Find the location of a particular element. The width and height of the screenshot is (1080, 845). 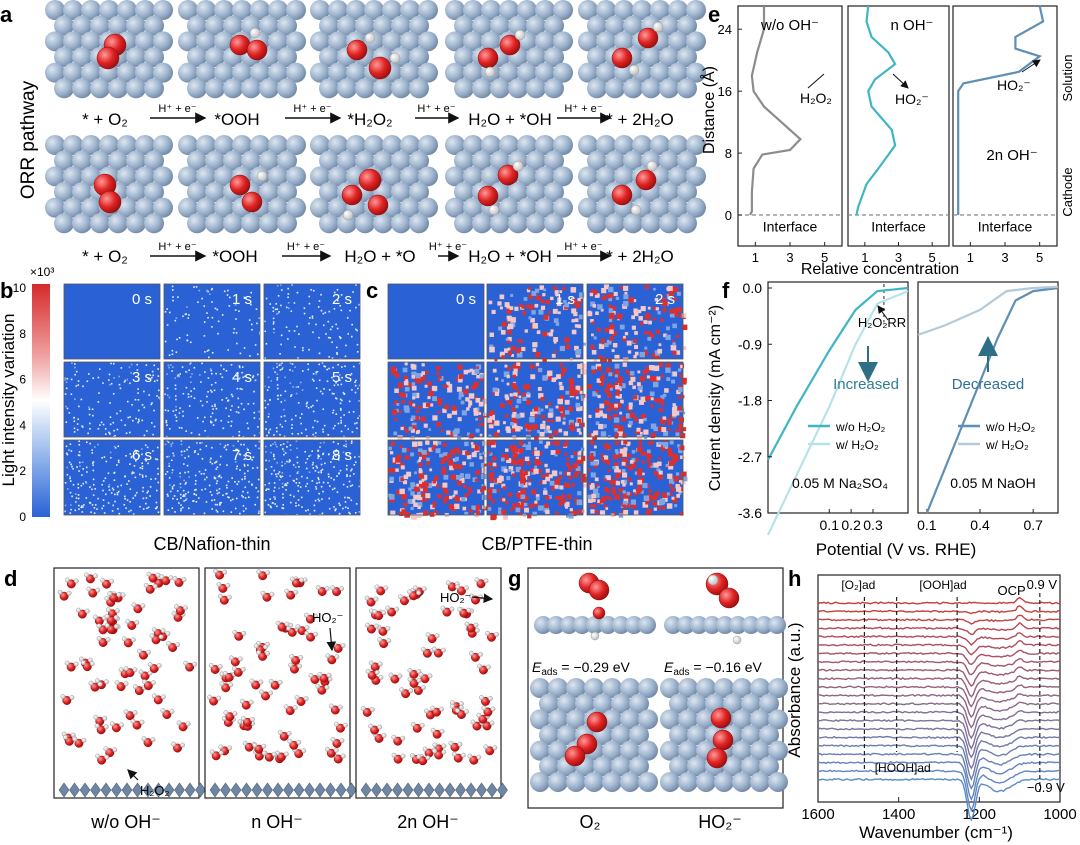

panel-c-label: c is located at coordinates (372, 290).